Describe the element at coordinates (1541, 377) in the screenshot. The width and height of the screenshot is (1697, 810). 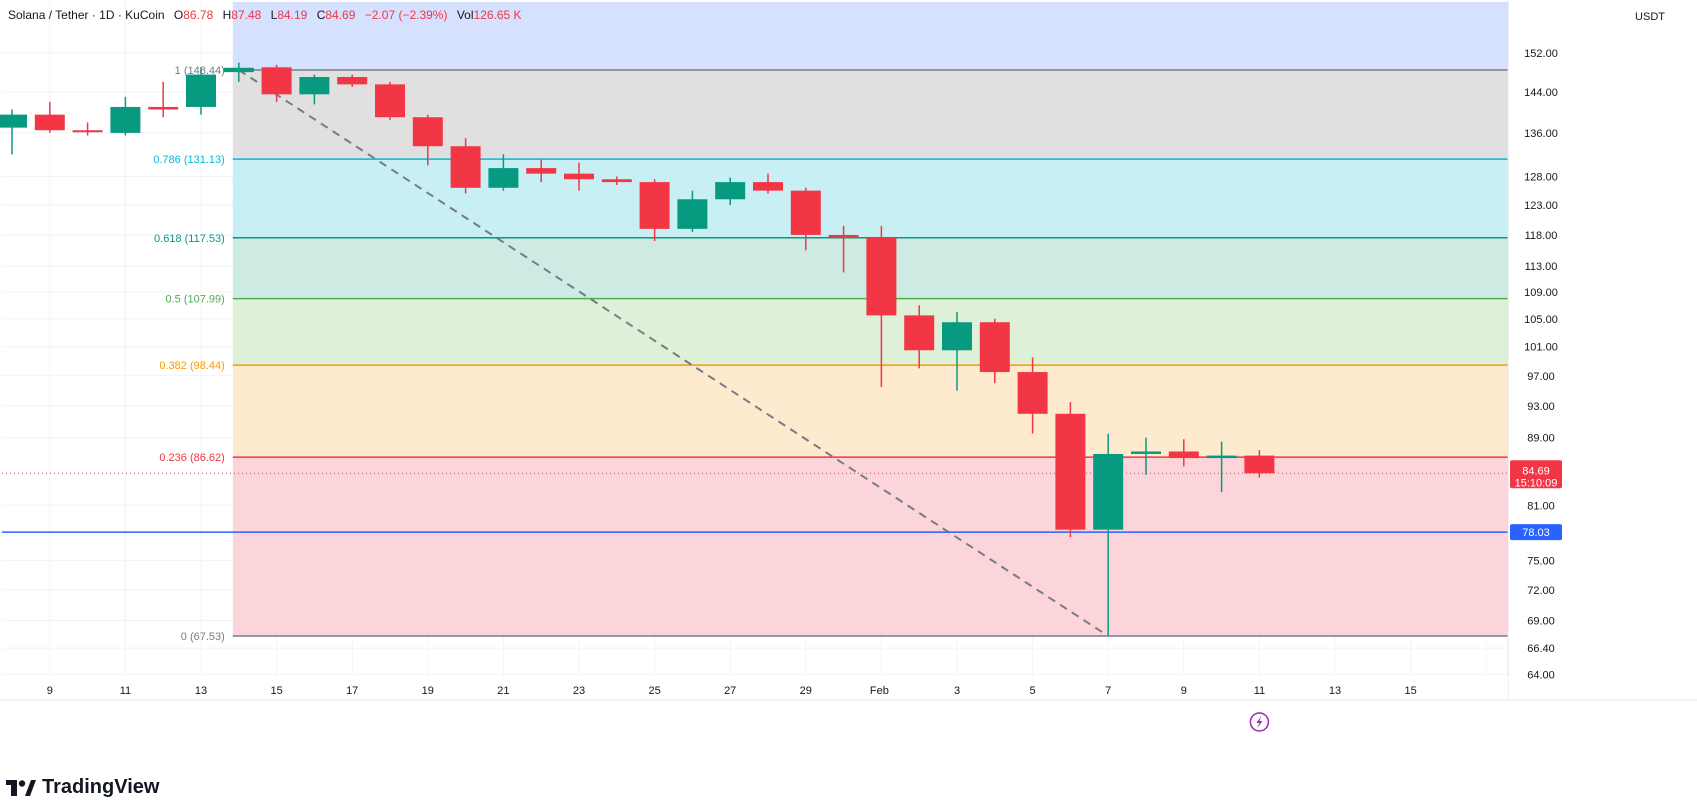
I see `price-tick-label: 97.00` at that location.